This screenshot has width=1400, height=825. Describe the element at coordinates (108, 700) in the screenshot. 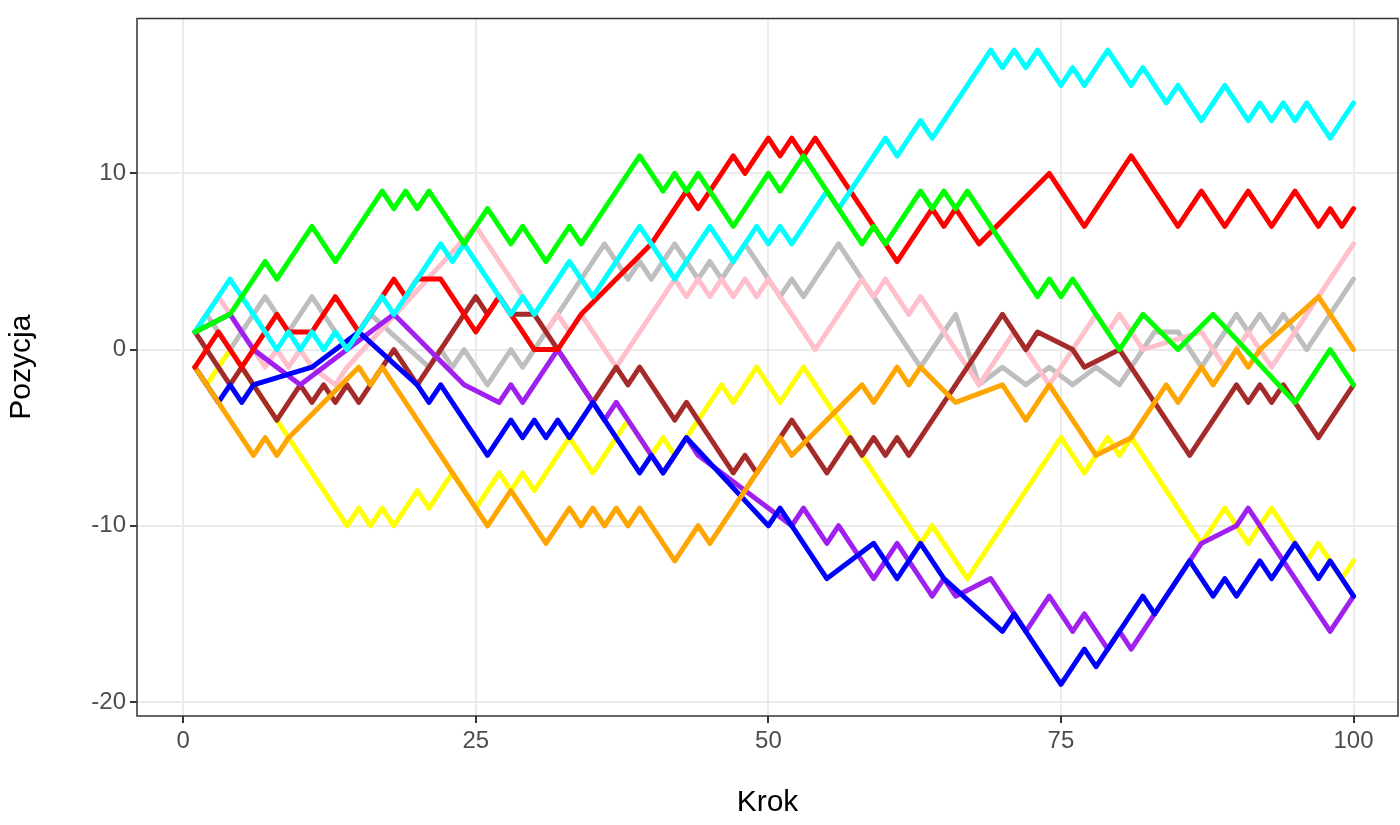

I see `y-tick-label: -20` at that location.